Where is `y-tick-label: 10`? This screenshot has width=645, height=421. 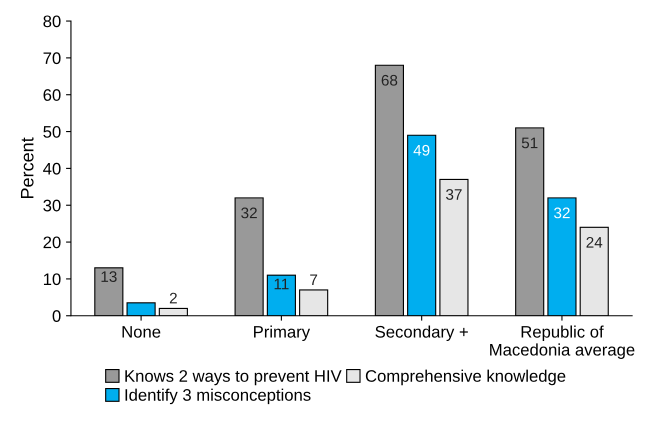
y-tick-label: 10 is located at coordinates (52, 279).